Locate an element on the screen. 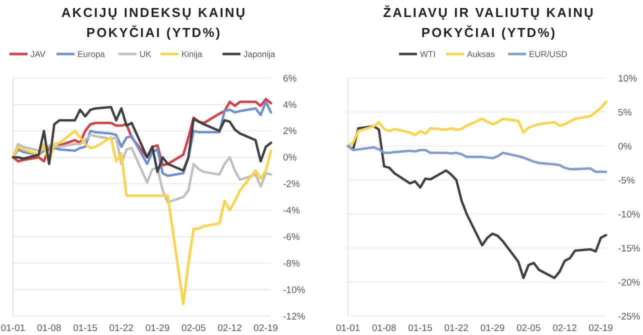 The image size is (643, 335). y-tick-label: 5% is located at coordinates (625, 112).